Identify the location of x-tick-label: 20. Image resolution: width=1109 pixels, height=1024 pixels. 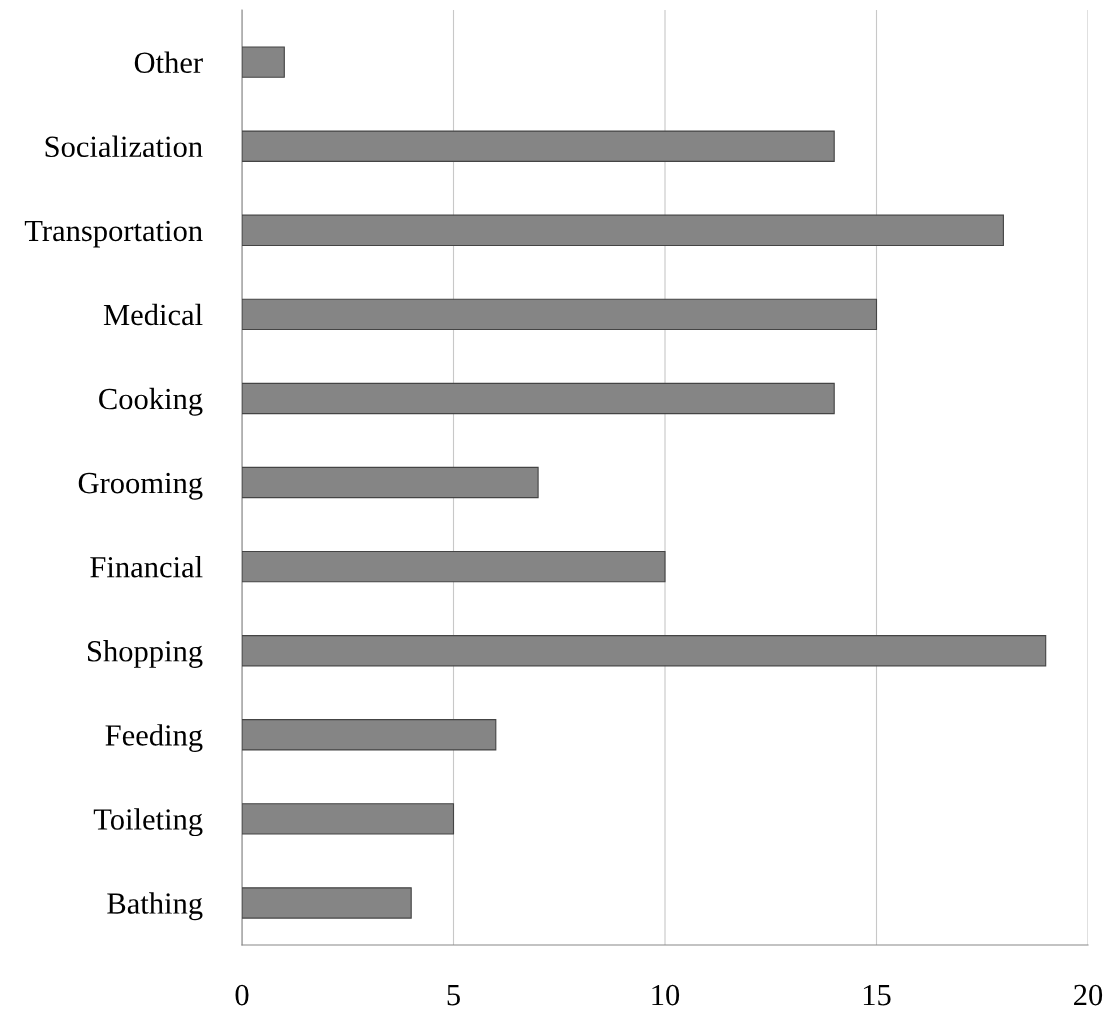
(1088, 995).